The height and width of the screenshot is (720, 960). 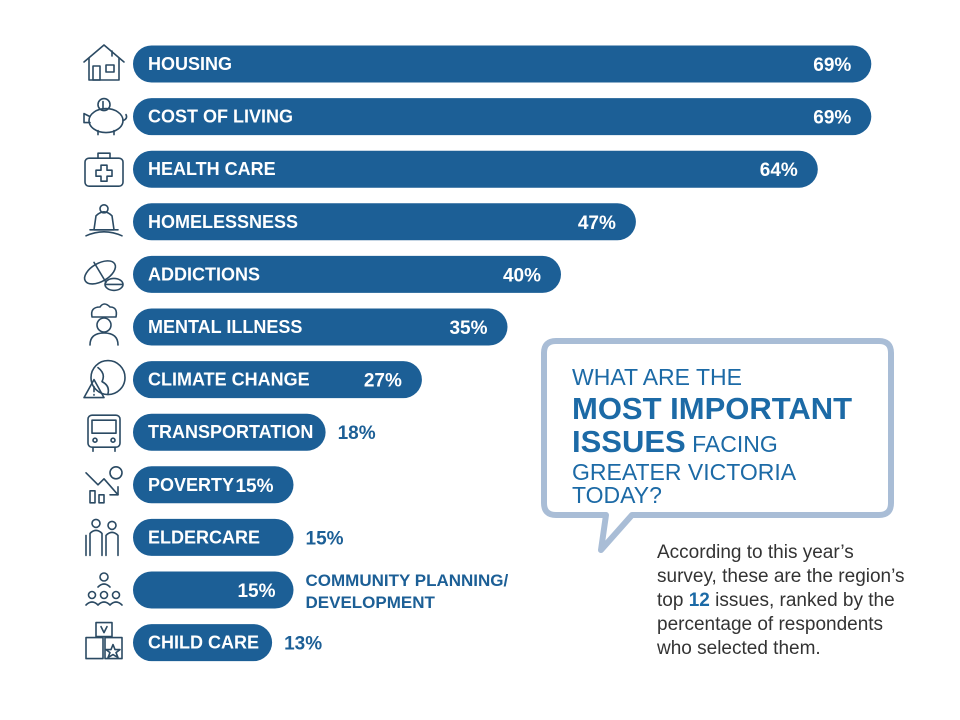 I want to click on value-label: 13%, so click(x=303, y=644).